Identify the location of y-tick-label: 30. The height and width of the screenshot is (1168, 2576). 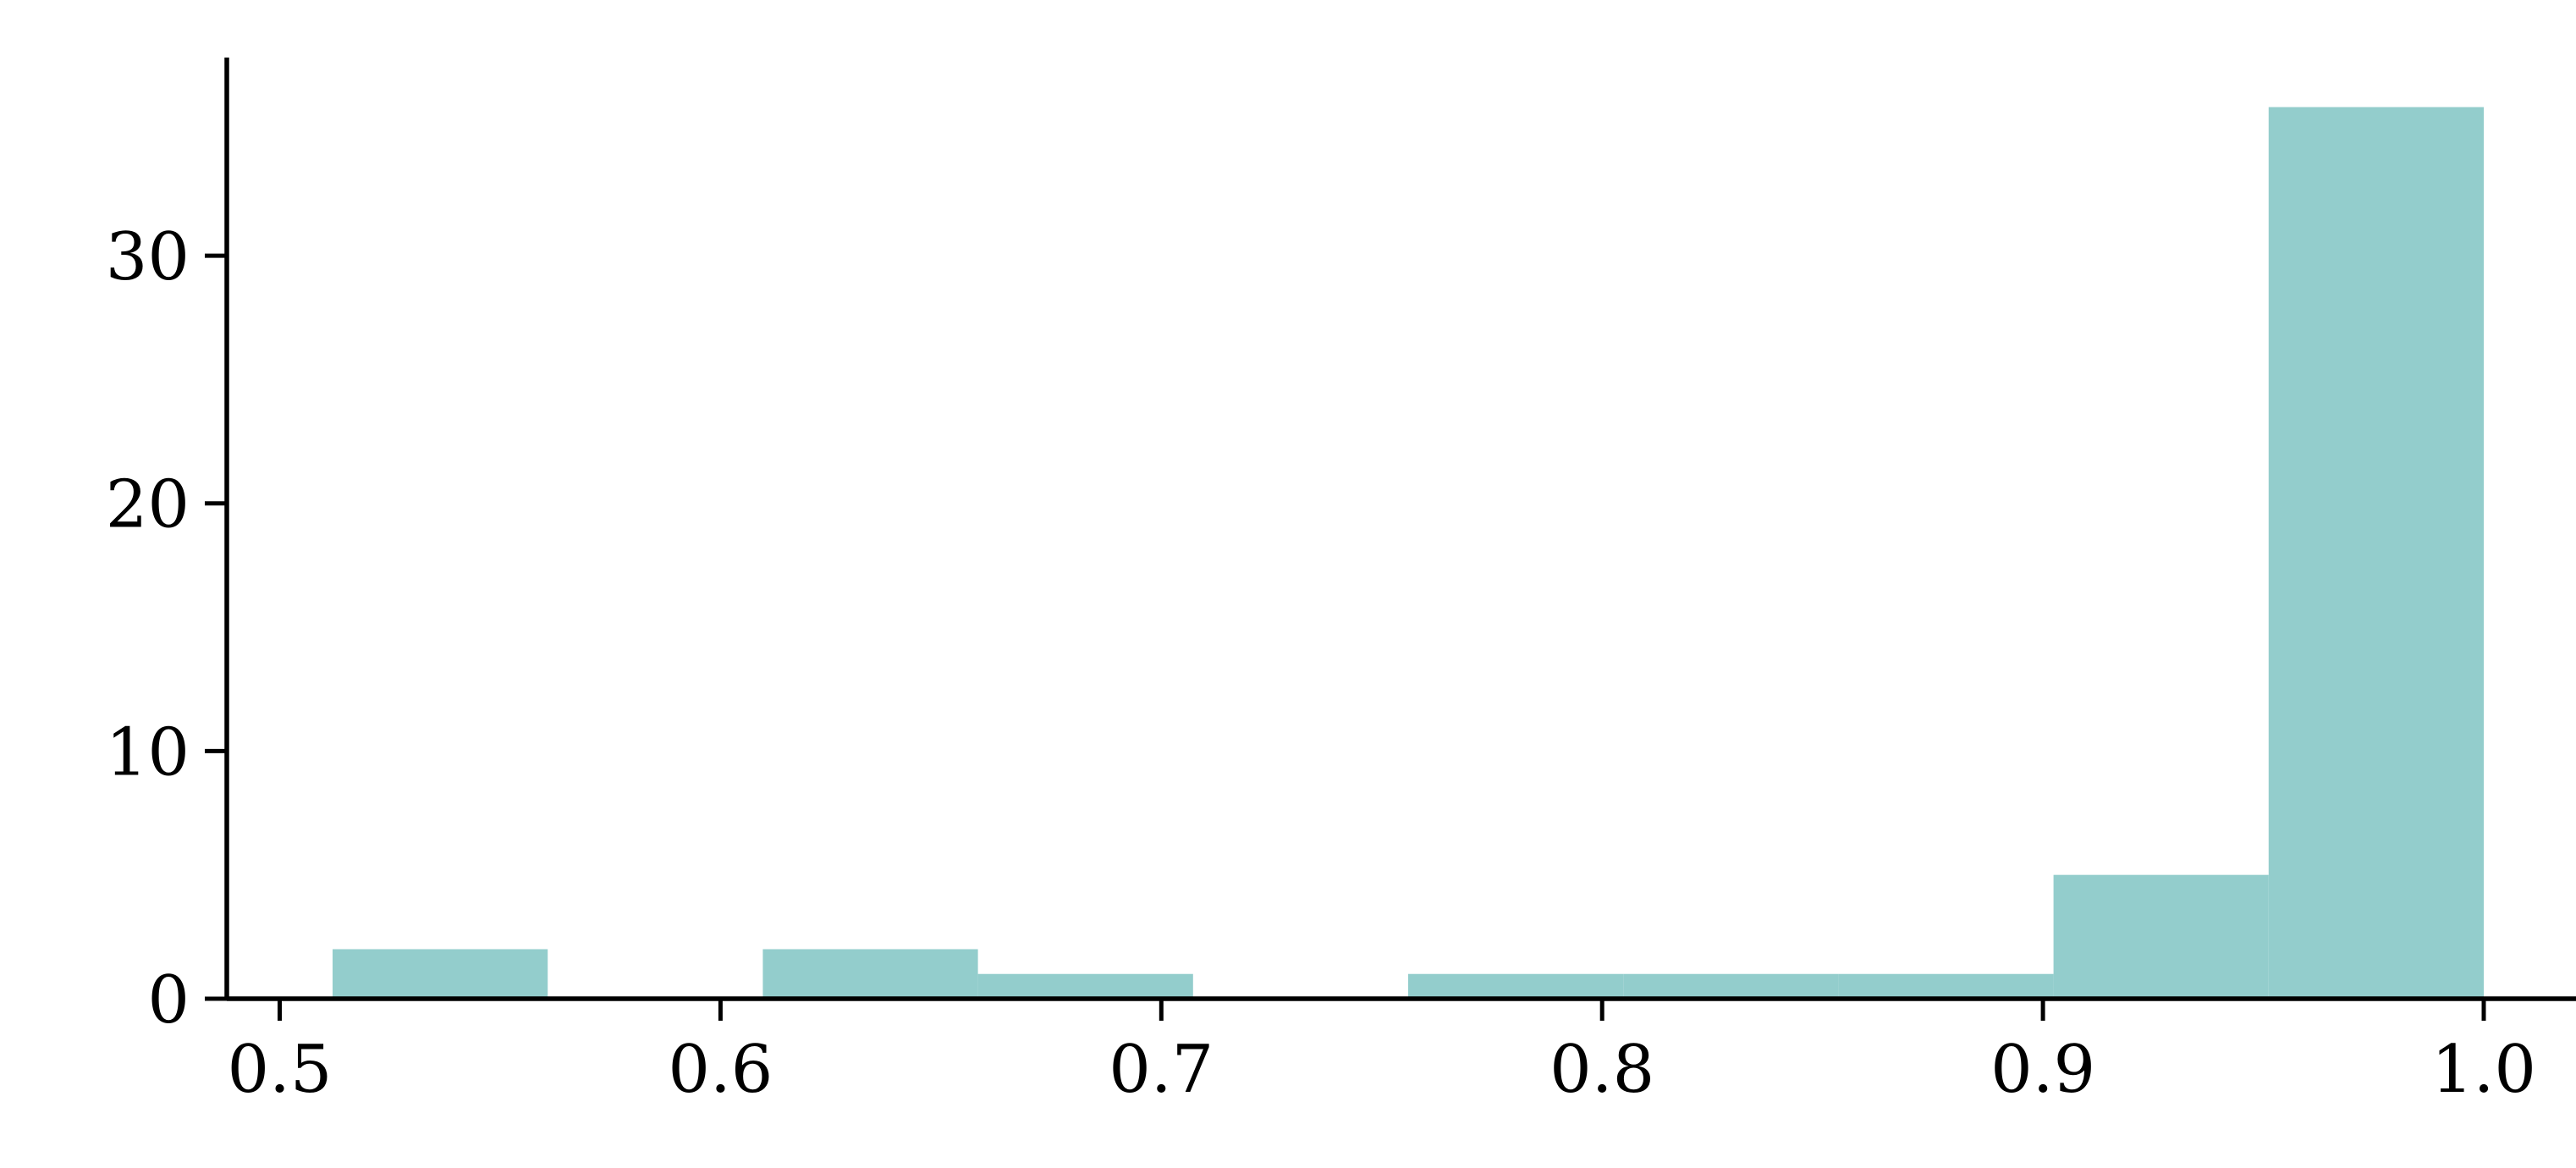
(148, 257).